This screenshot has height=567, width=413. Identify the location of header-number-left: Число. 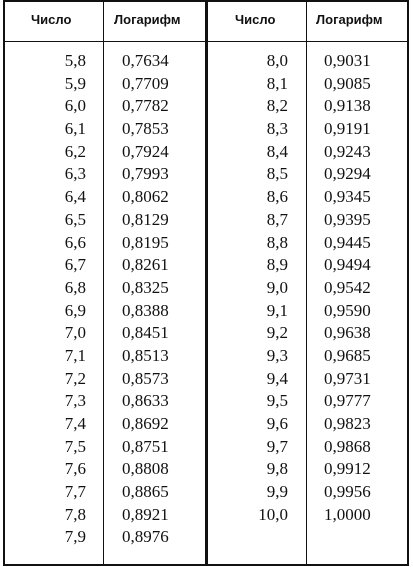
(51, 19).